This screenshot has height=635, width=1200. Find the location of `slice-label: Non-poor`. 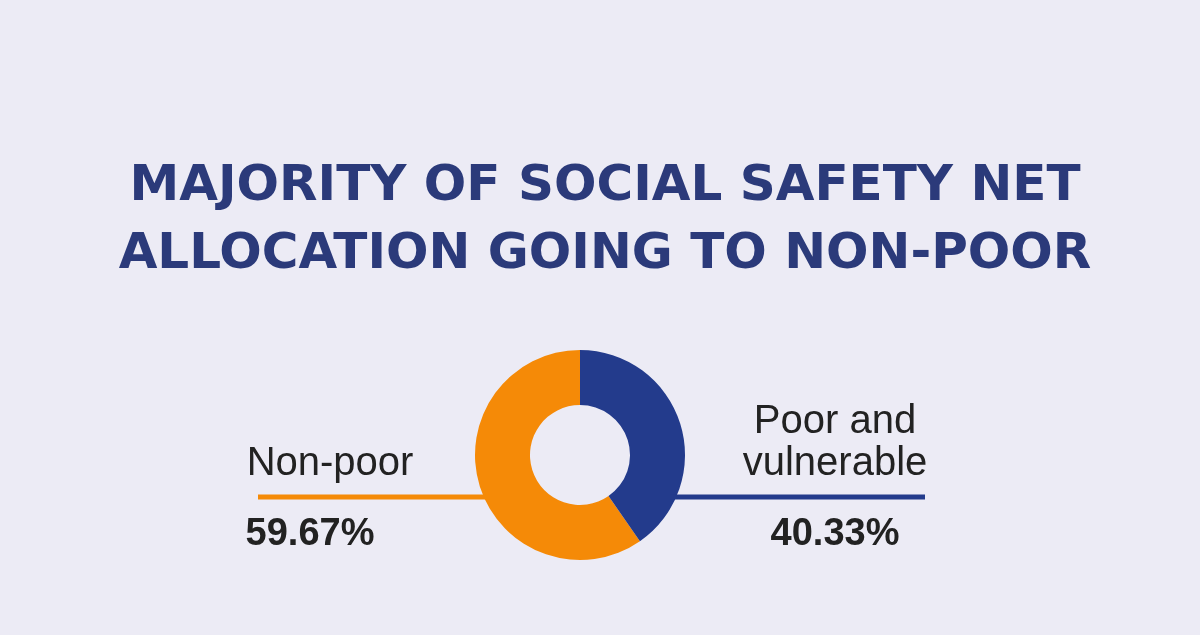

slice-label: Non-poor is located at coordinates (330, 461).